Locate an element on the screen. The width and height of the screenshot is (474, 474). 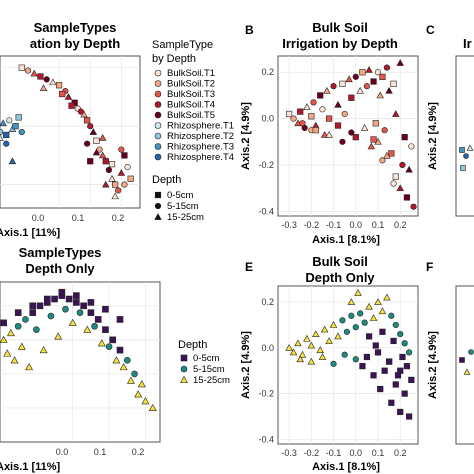
panel-a-xtick-2: 0.2 is located at coordinates (118, 218).